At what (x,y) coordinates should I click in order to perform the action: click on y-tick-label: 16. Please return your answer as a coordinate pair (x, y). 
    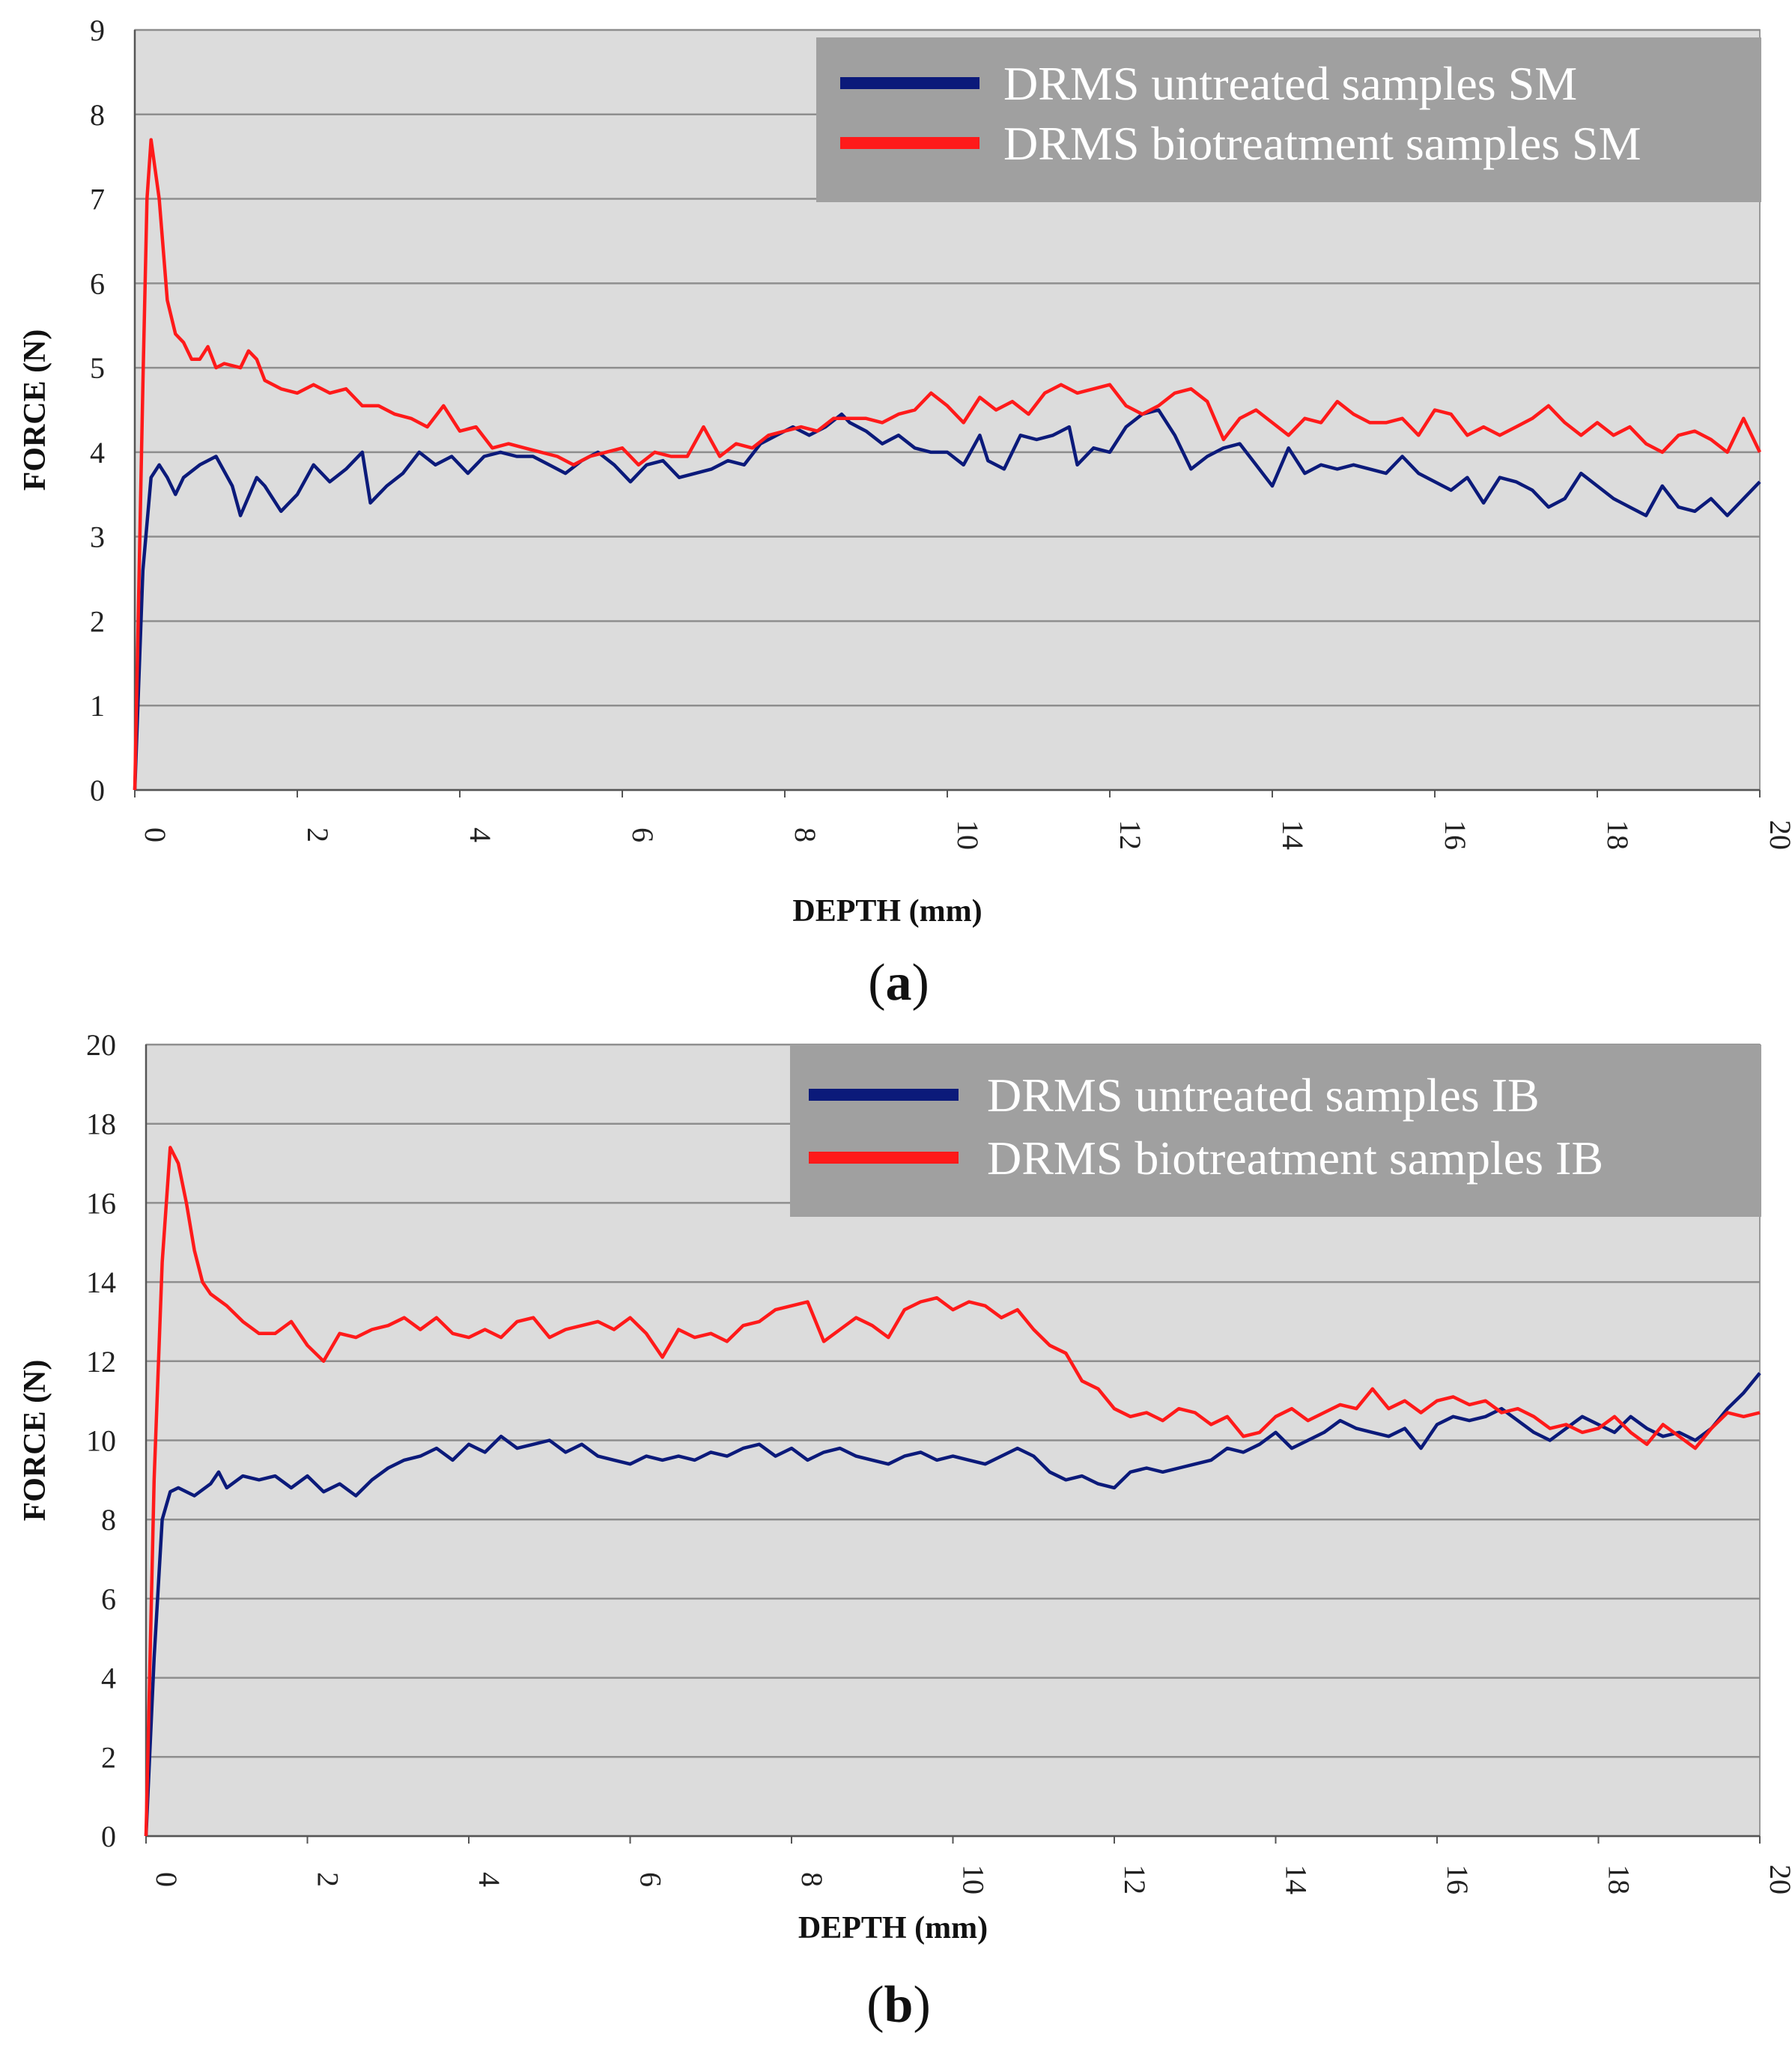
    Looking at the image, I should click on (101, 1203).